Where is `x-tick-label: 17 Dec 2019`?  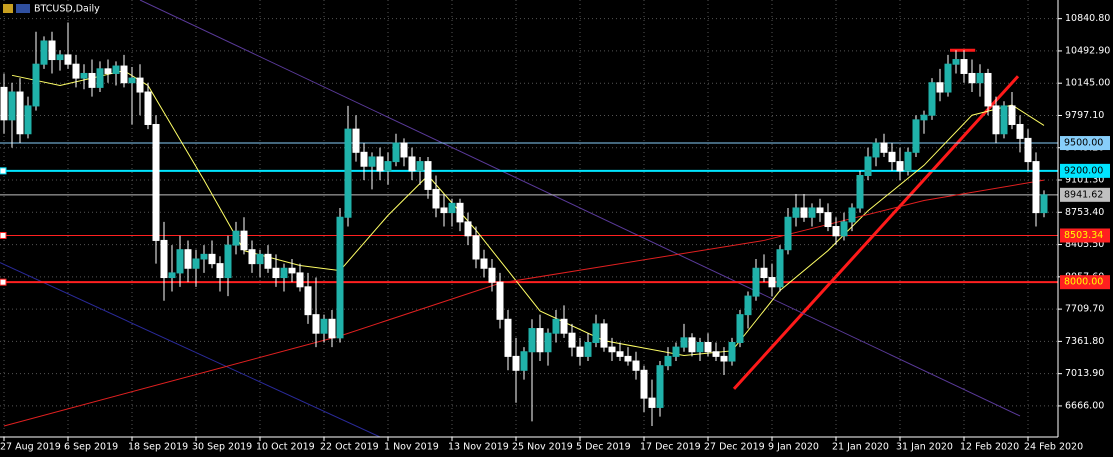
x-tick-label: 17 Dec 2019 is located at coordinates (670, 447).